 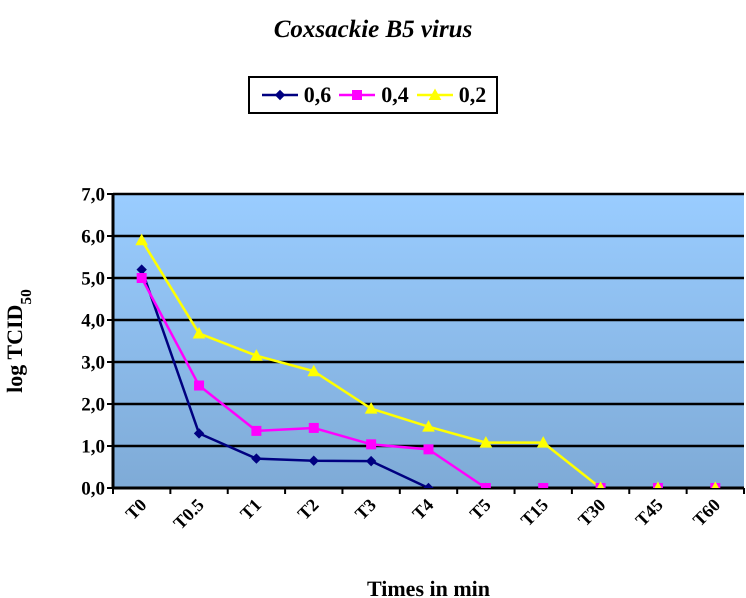 What do you see at coordinates (428, 587) in the screenshot?
I see `x-axis-title: Times in min` at bounding box center [428, 587].